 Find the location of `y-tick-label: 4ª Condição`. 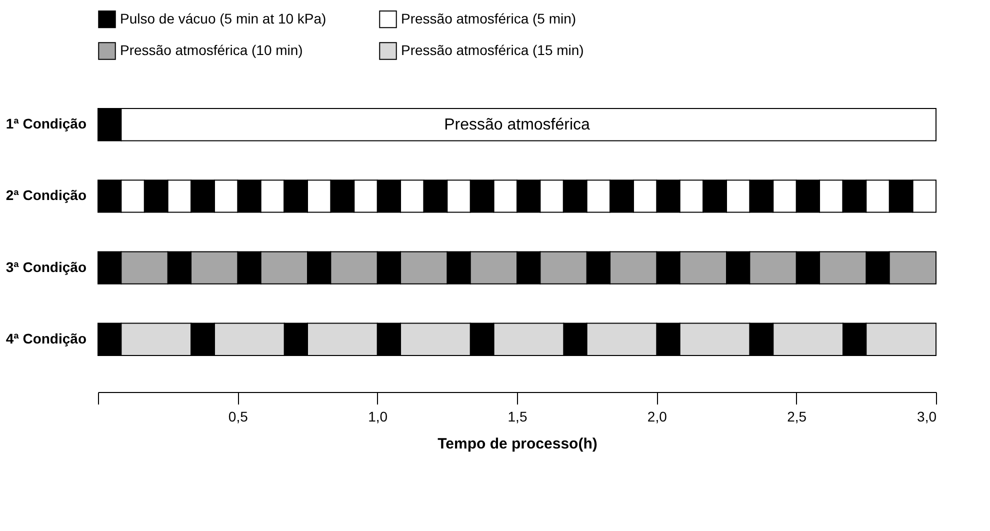

y-tick-label: 4ª Condição is located at coordinates (46, 338).